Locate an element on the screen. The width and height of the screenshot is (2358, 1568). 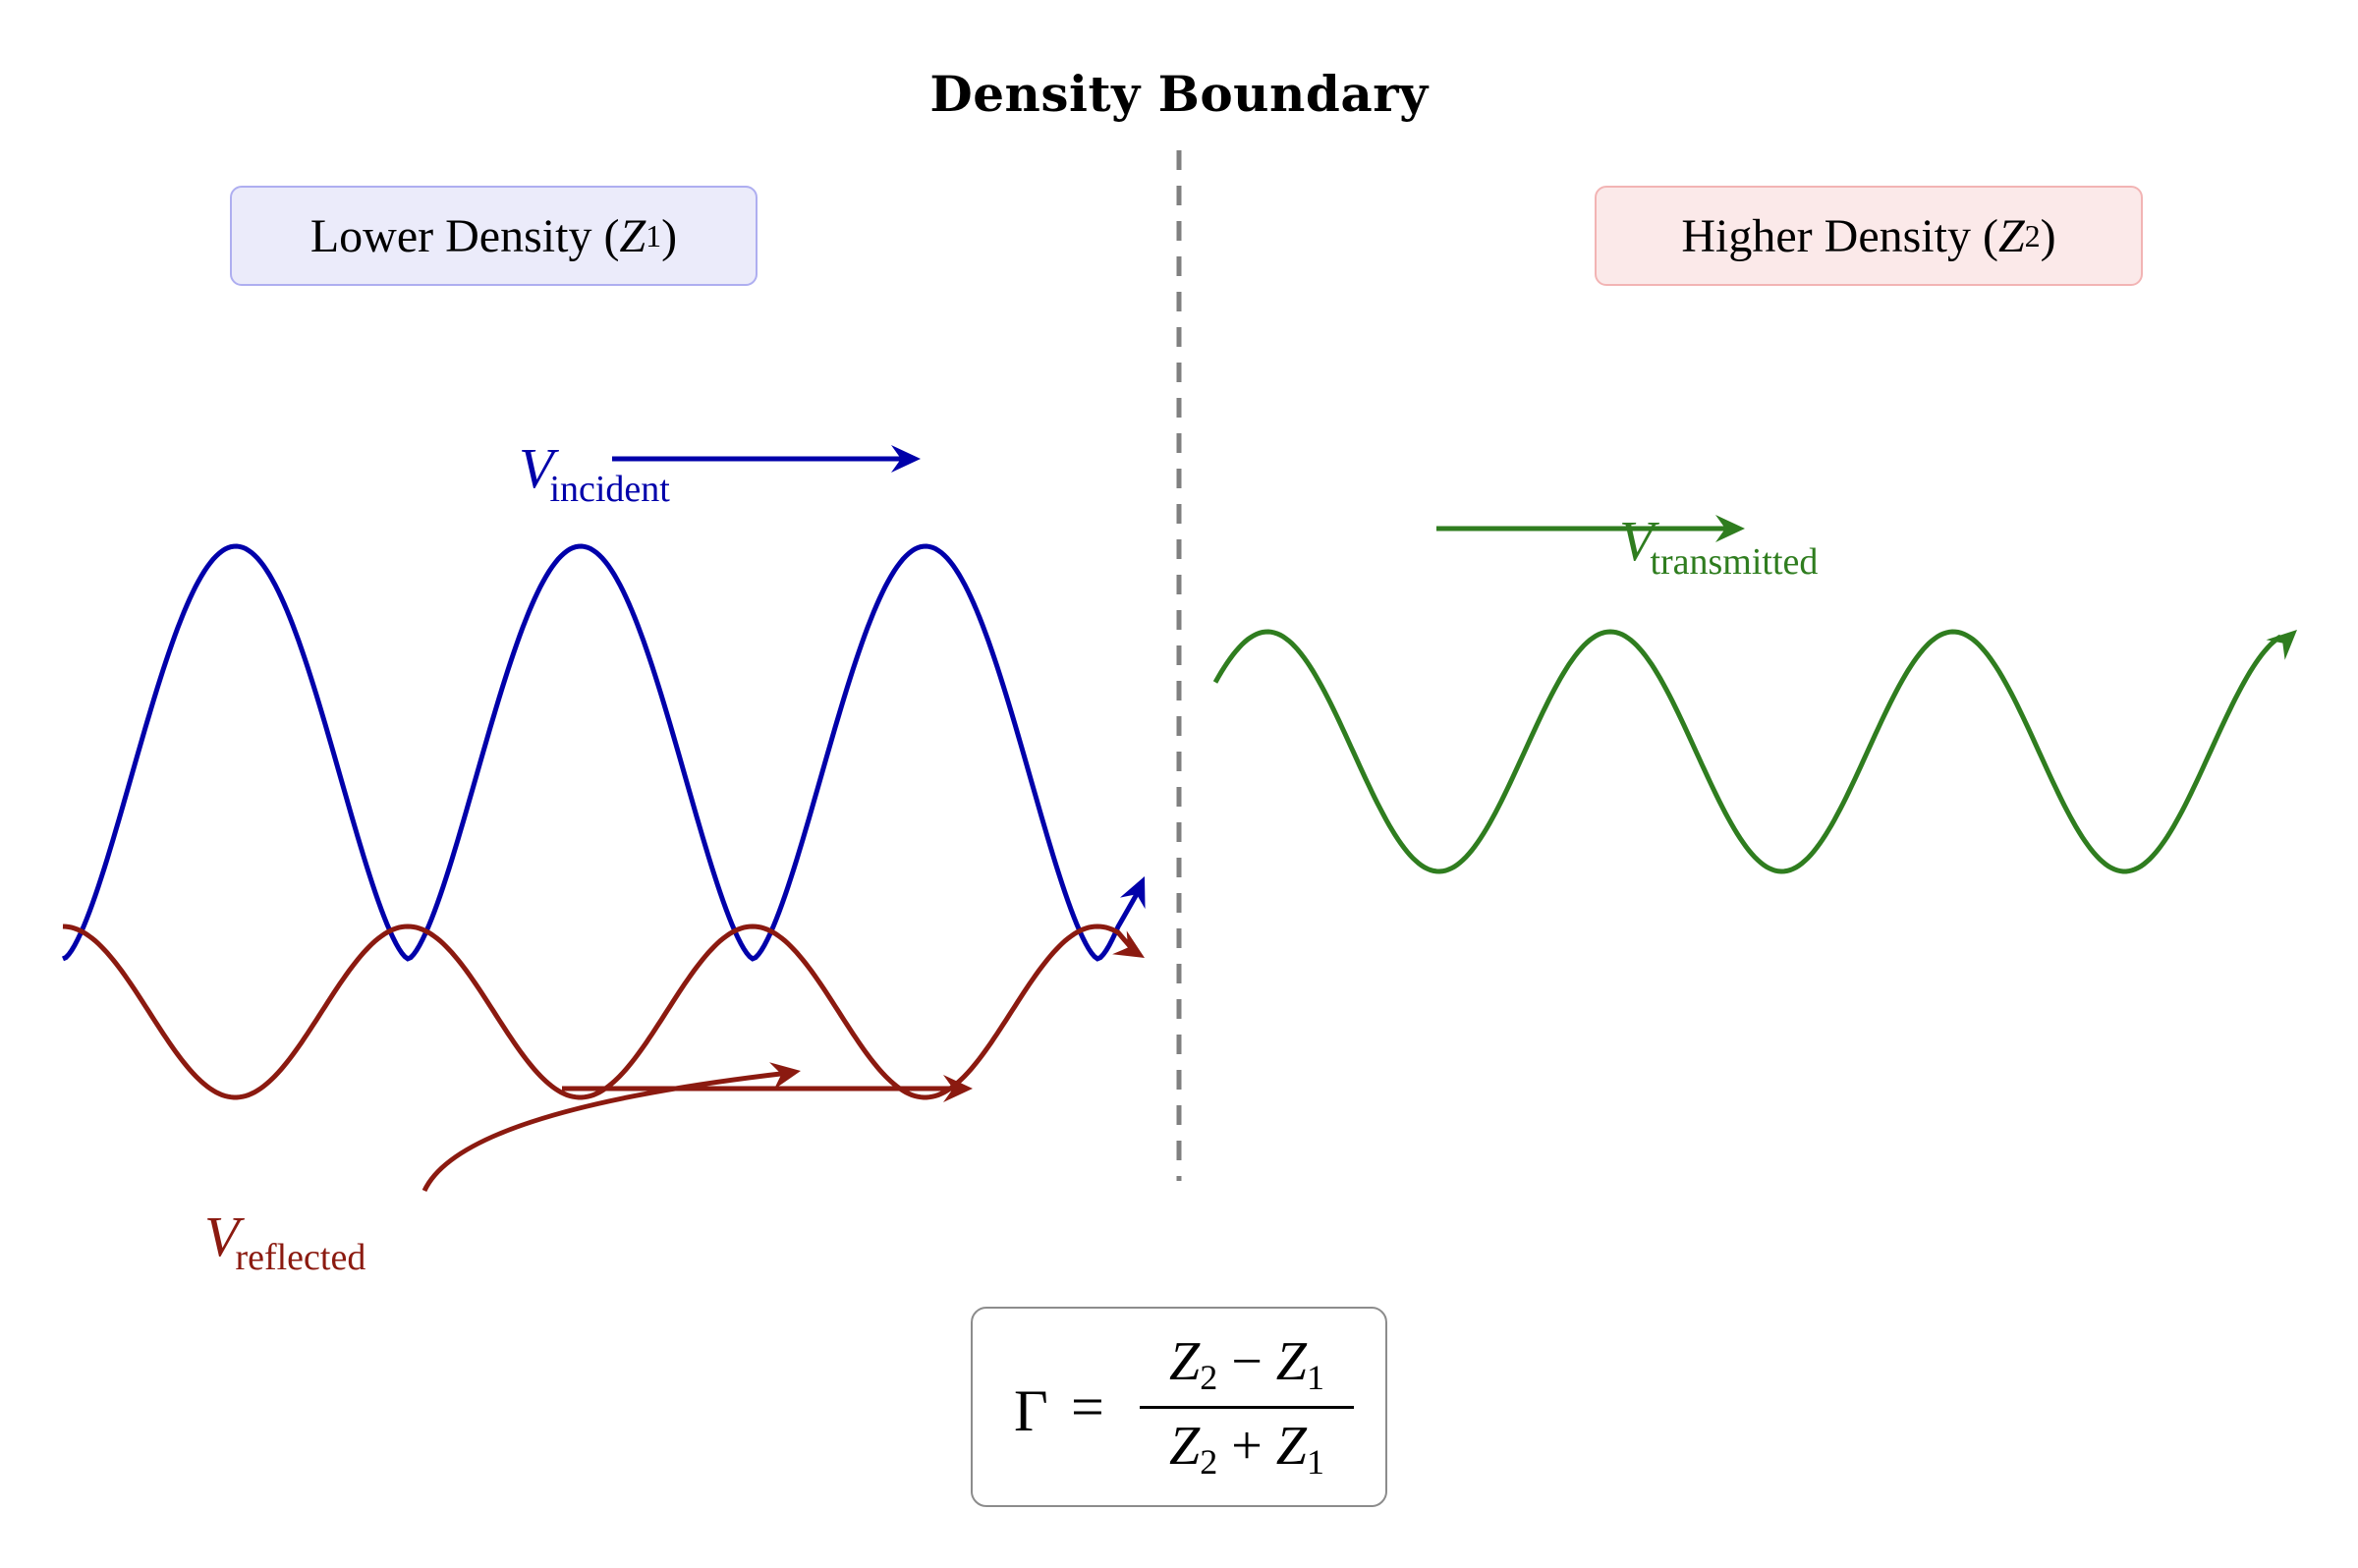
reflected-pointer-head-icon is located at coordinates (785, 1076).